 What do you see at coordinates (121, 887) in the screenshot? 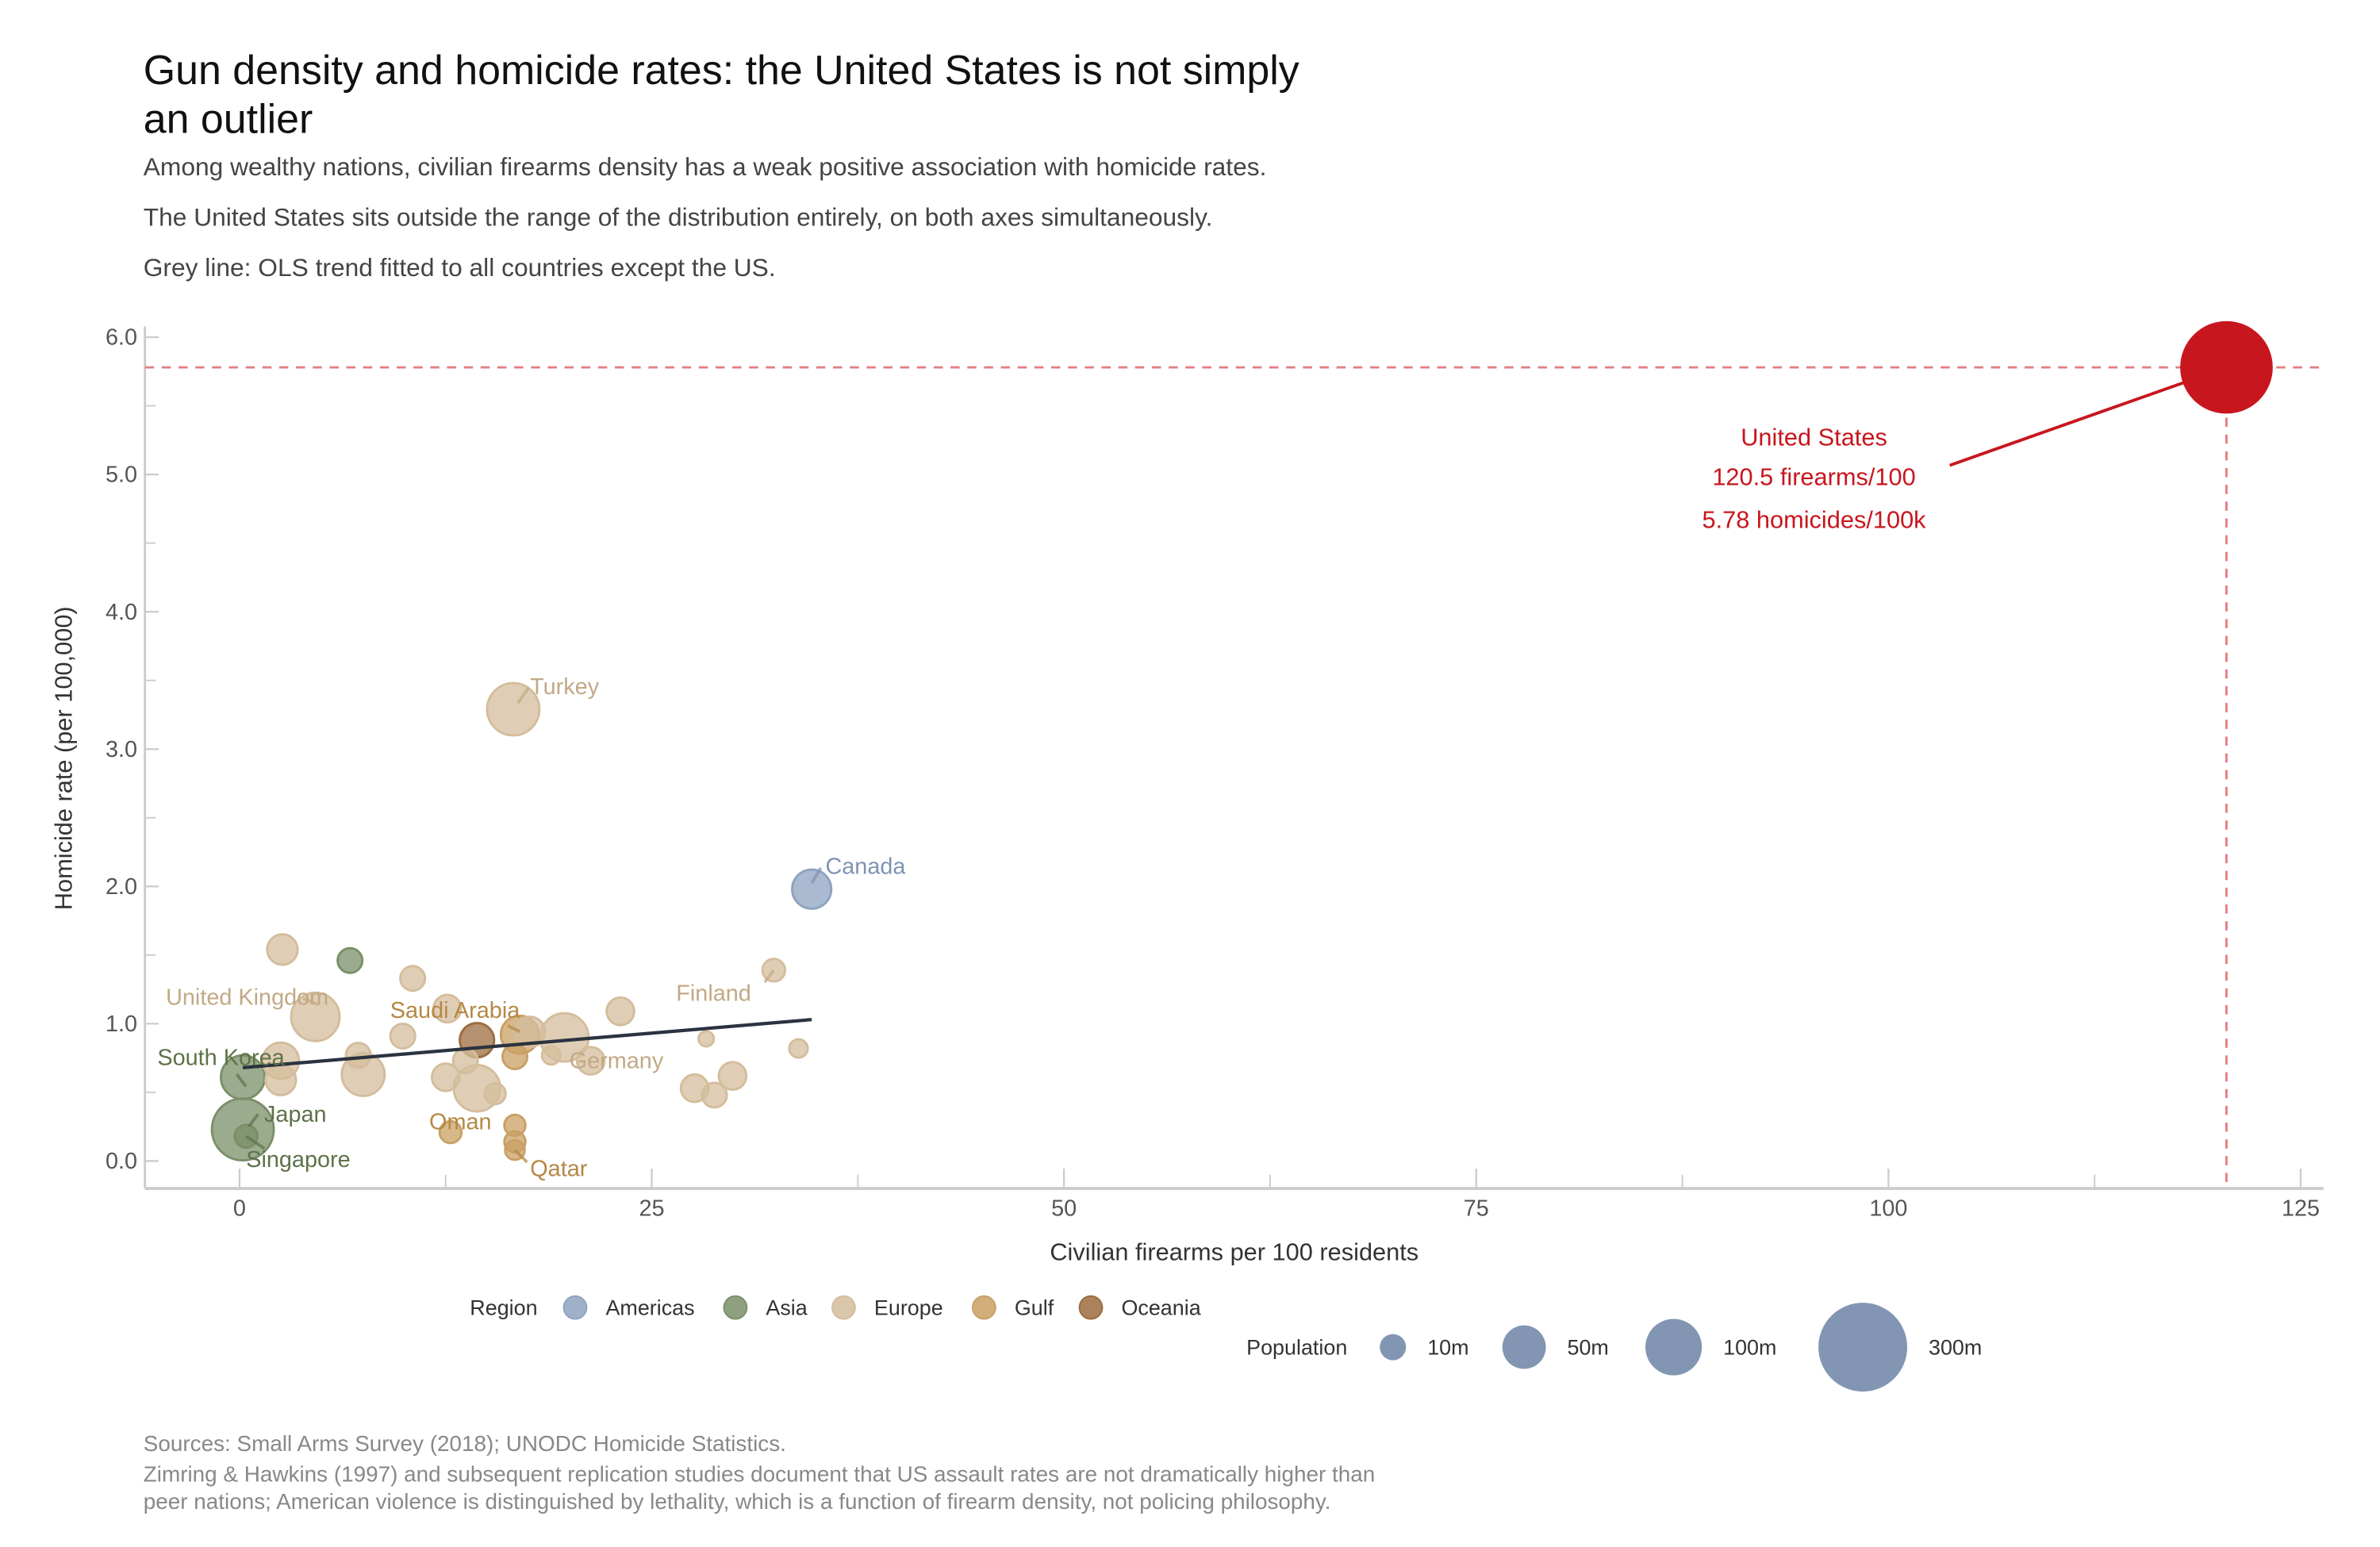
I see `y-tick-label: 2.0` at bounding box center [121, 887].